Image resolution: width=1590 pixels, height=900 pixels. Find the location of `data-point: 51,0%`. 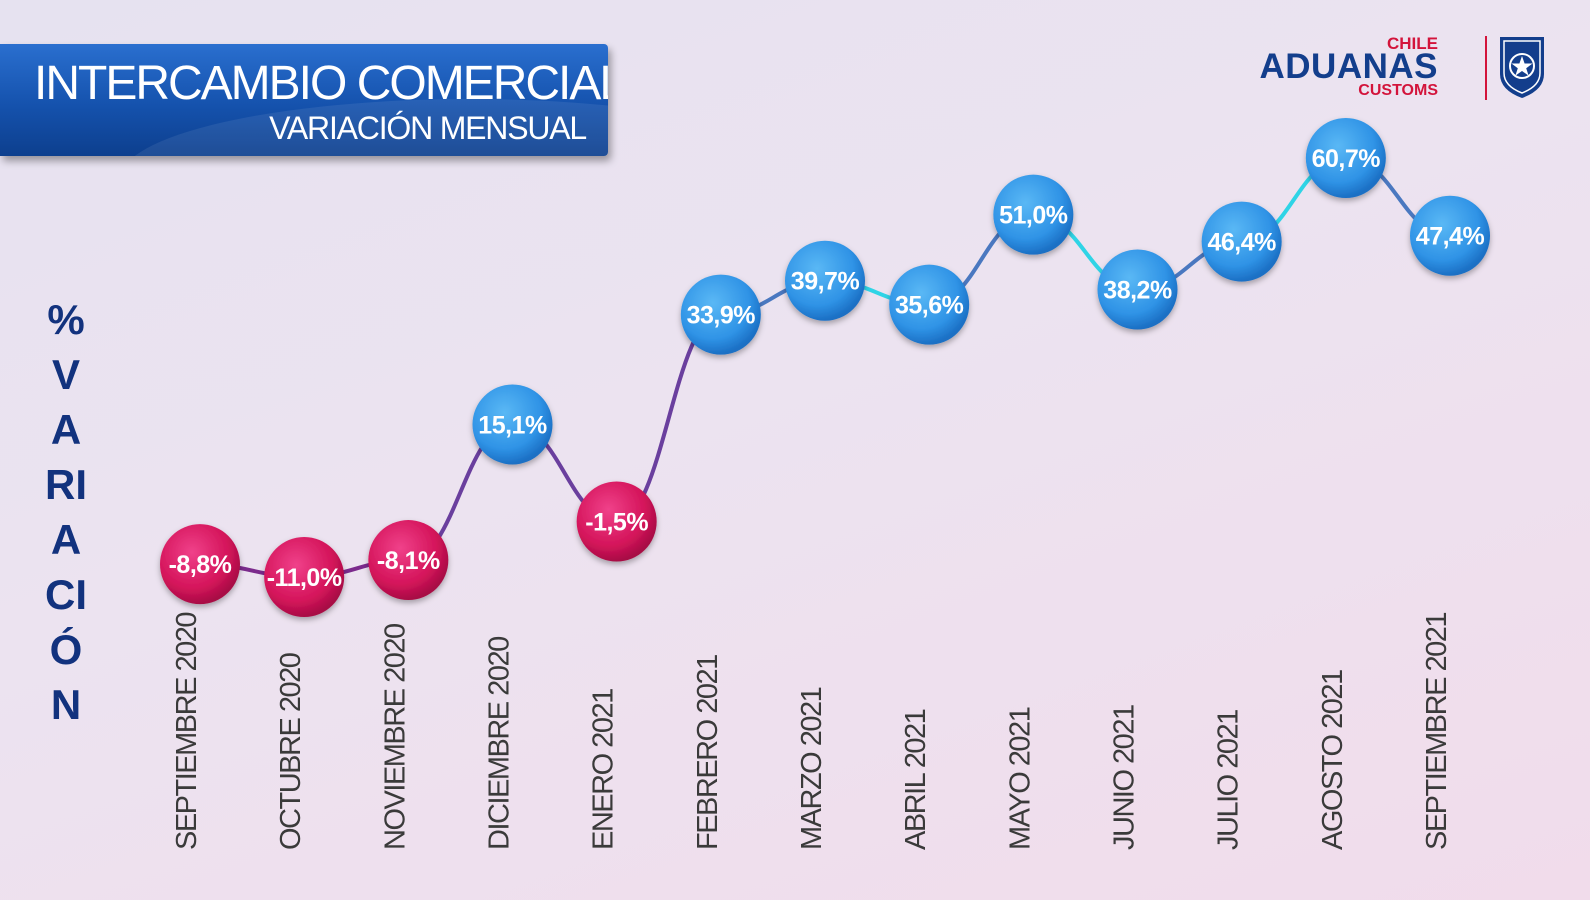

data-point: 51,0% is located at coordinates (1033, 214).